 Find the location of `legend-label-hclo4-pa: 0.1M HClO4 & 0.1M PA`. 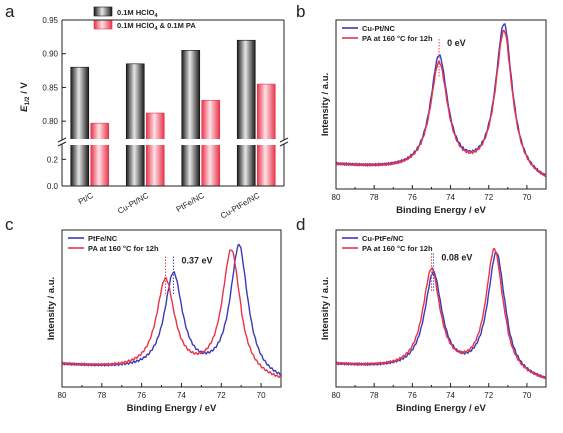

legend-label-hclo4-pa: 0.1M HClO4 & 0.1M PA is located at coordinates (156, 26).